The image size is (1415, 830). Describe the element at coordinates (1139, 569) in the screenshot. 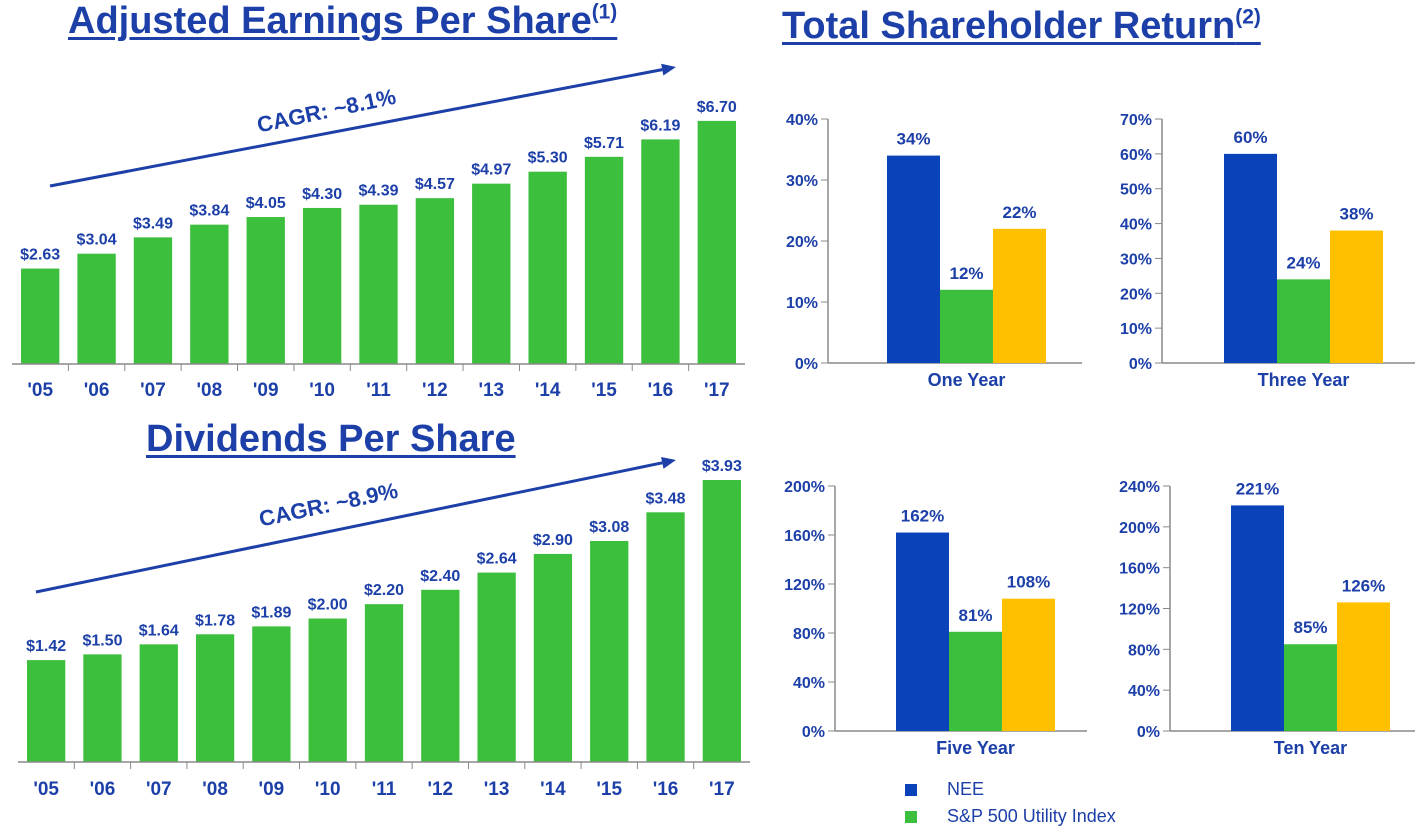

I see `tsr-ten-year-y-tick-label-4: 160%` at that location.